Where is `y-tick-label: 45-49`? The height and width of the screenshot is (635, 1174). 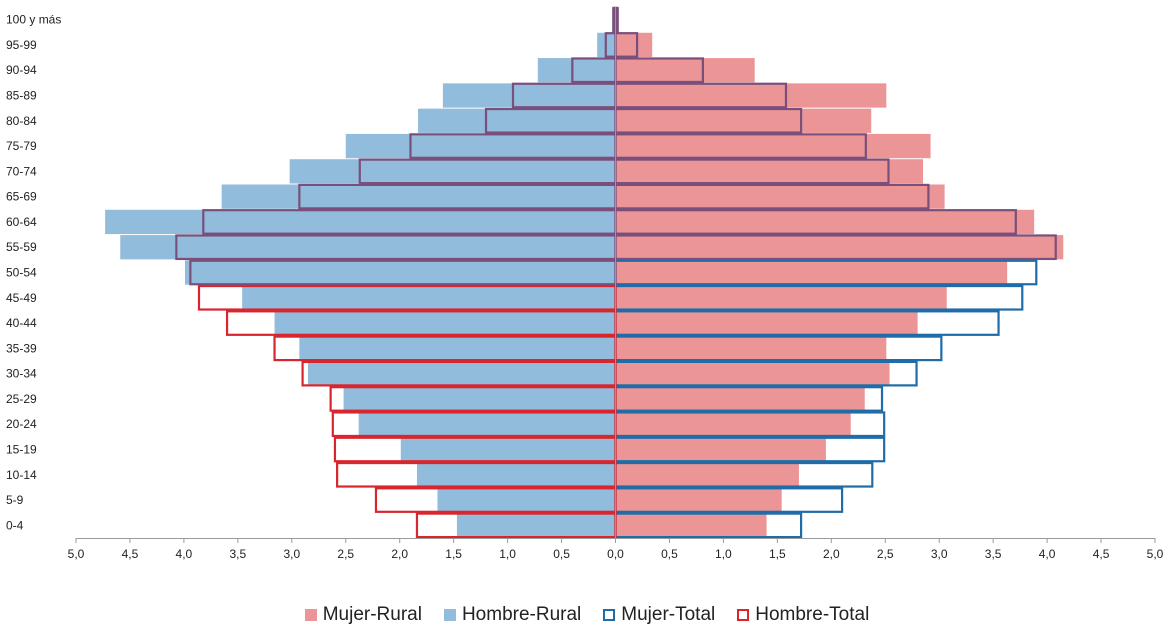 y-tick-label: 45-49 is located at coordinates (21, 298).